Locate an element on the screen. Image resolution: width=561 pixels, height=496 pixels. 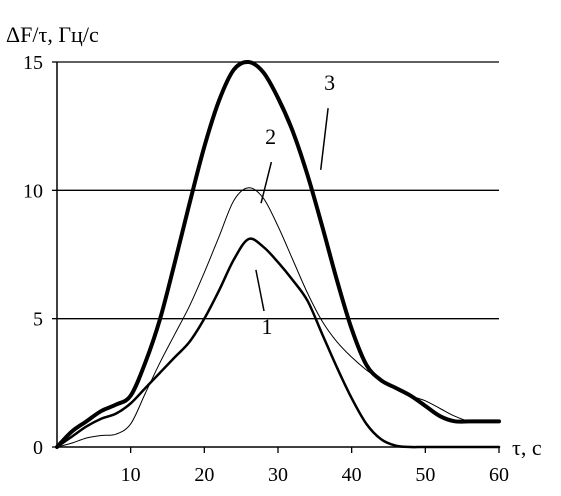
x-tick-label: 60 is located at coordinates (499, 475).